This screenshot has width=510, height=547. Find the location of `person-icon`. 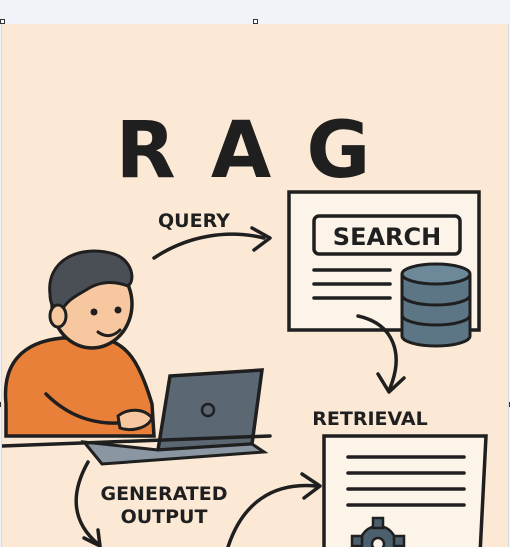

person-icon is located at coordinates (79, 343).